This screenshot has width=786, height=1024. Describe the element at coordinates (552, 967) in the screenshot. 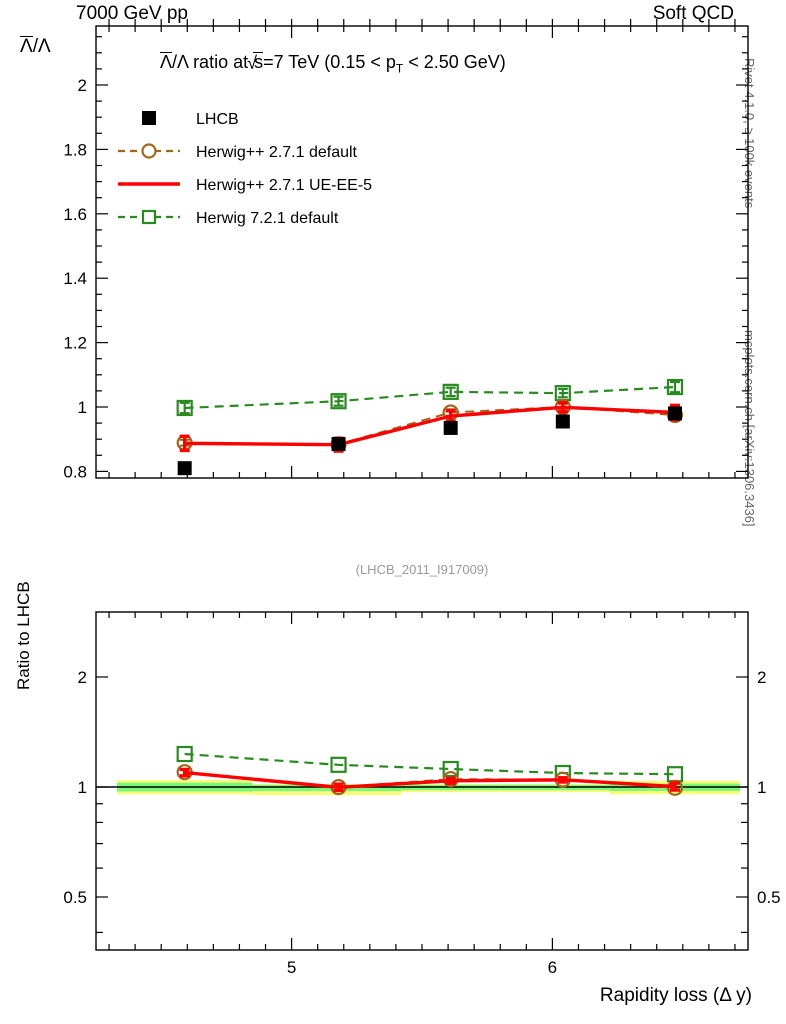

I see `x-tick-label: 6` at that location.